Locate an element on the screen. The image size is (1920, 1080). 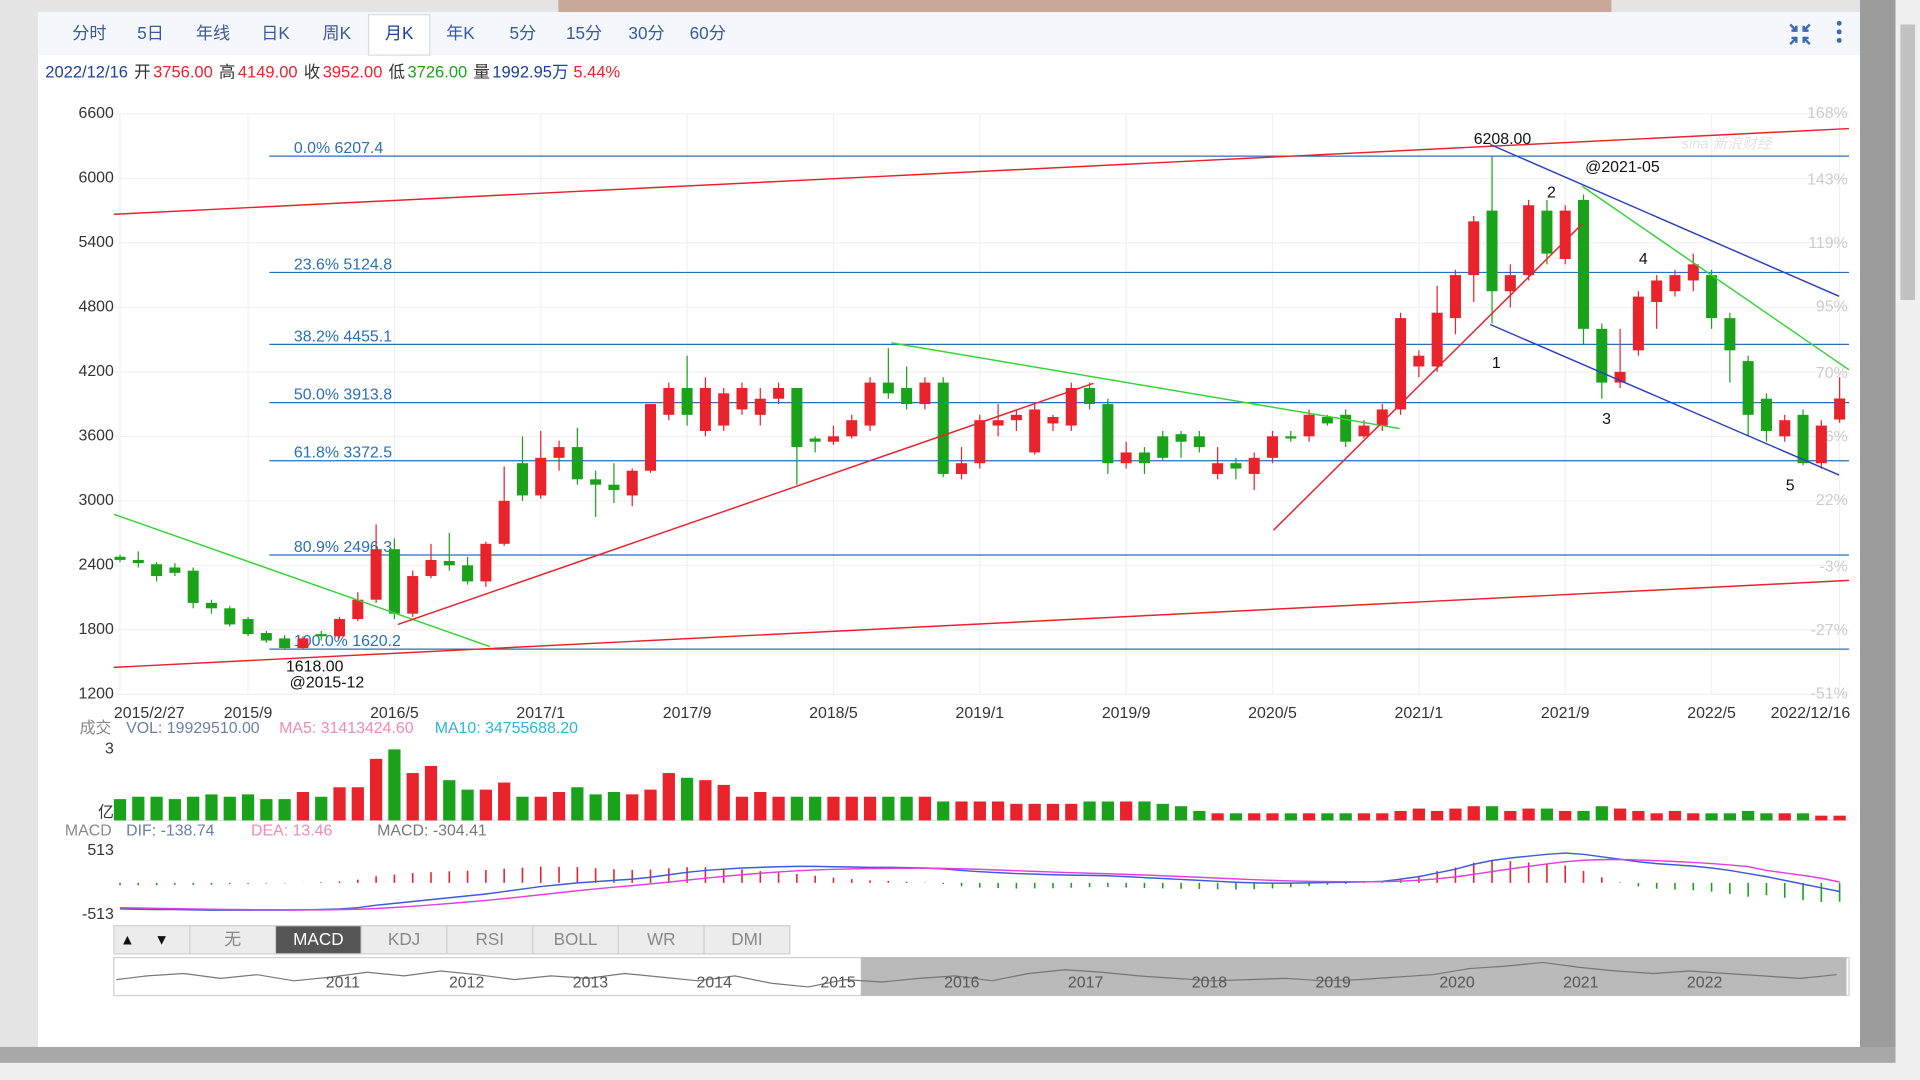
fib-label: 23.6% 5124.8 is located at coordinates (343, 264).